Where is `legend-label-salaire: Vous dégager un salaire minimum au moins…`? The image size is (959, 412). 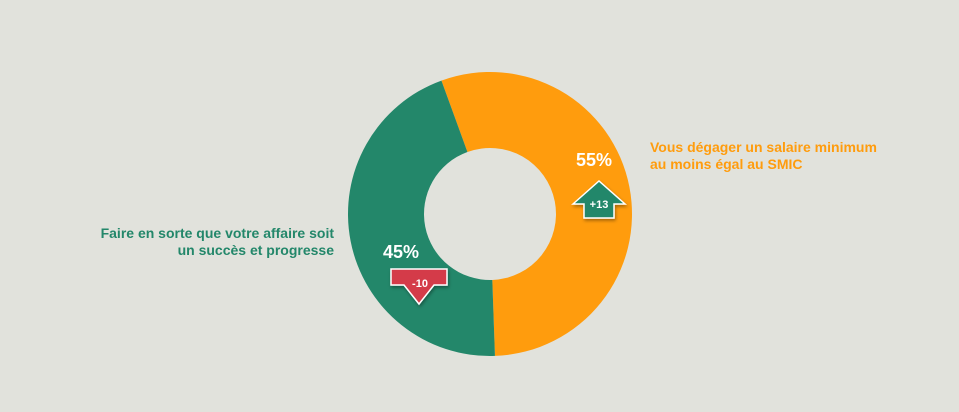 legend-label-salaire: Vous dégager un salaire minimum au moins… is located at coordinates (763, 155).